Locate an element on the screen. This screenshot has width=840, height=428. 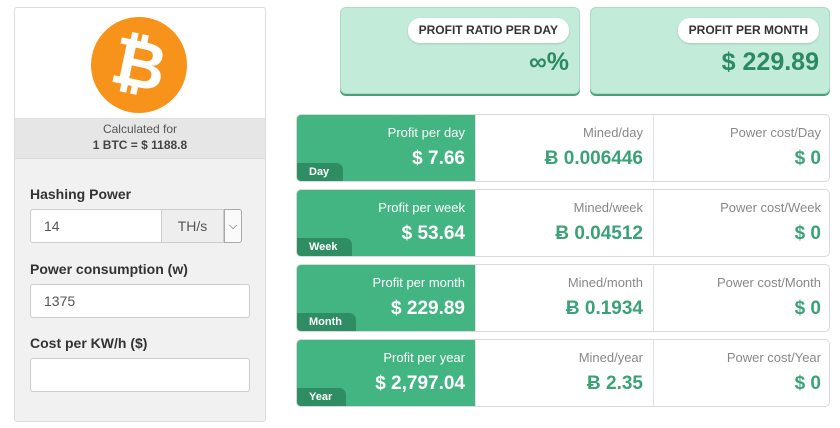
mined-cell: Mined/week Ƀ 0.04512 is located at coordinates (564, 223).